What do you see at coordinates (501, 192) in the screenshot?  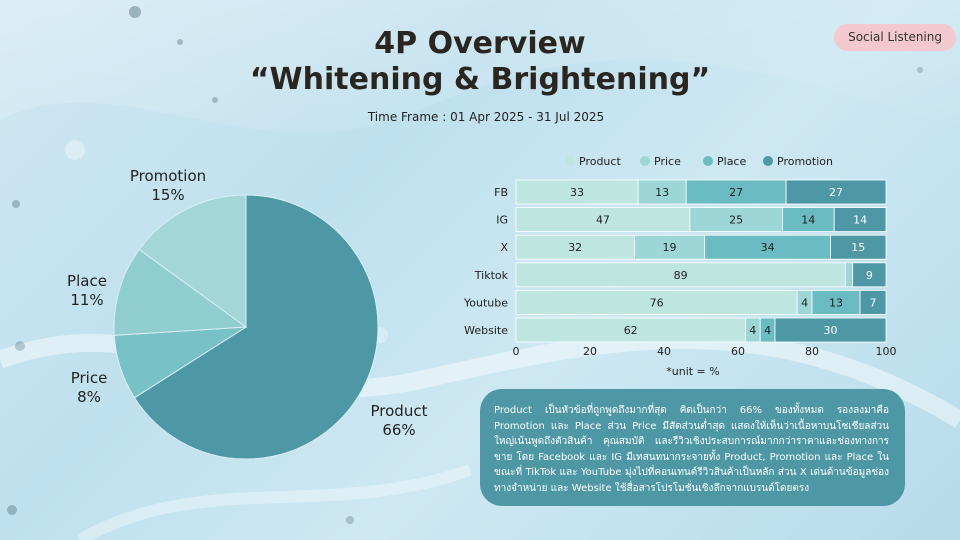 I see `category-label-fb: FB` at bounding box center [501, 192].